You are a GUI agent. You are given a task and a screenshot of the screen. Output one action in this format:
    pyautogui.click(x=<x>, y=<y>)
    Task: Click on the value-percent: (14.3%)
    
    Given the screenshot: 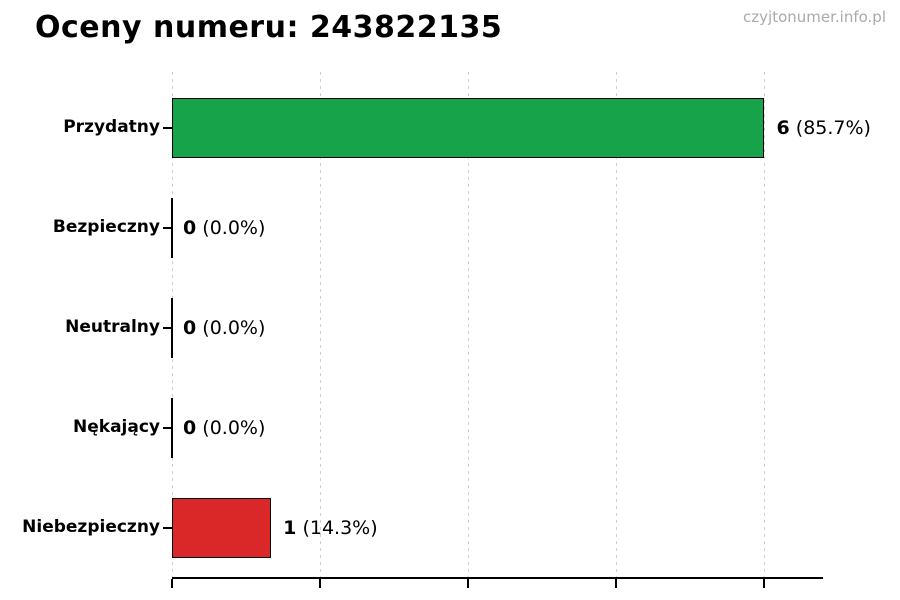 What is the action you would take?
    pyautogui.click(x=340, y=528)
    